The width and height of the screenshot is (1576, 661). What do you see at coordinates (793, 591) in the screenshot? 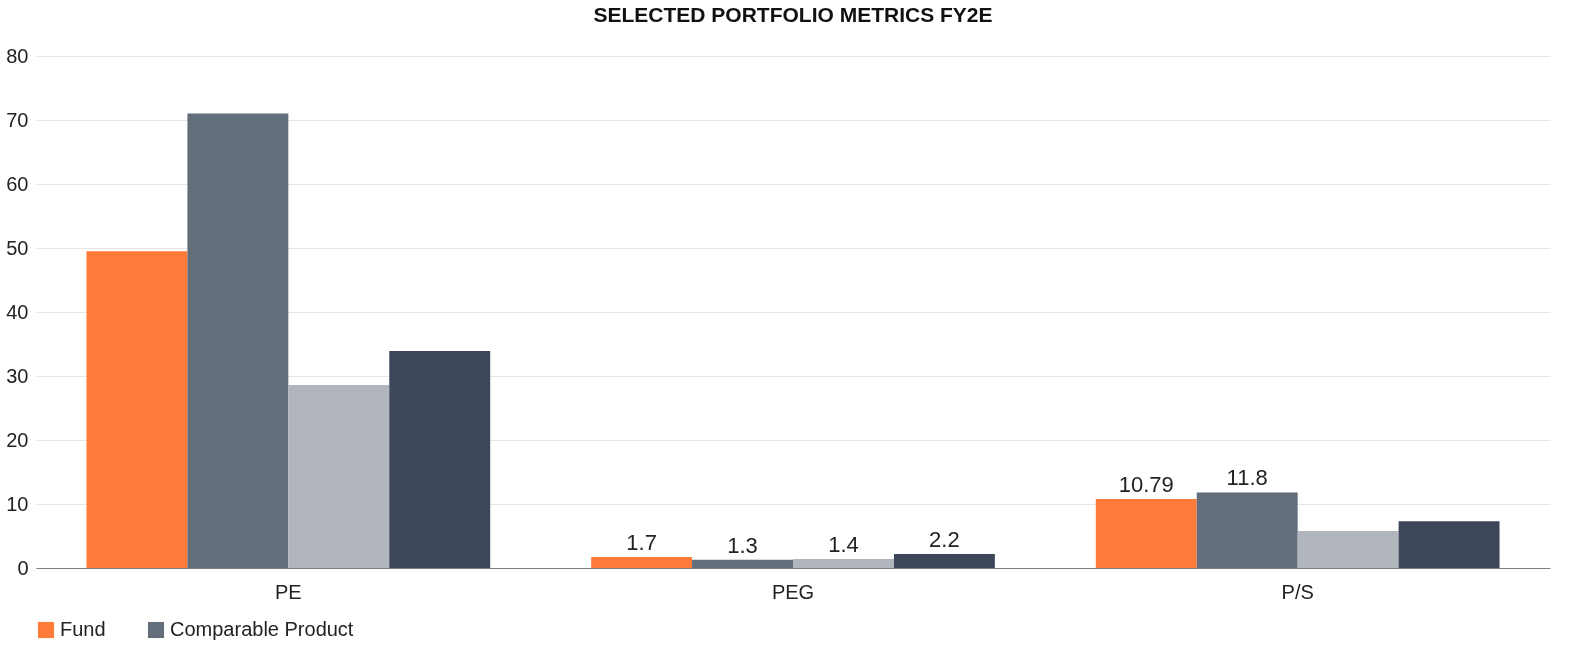
I see `x-tick-label: PEG` at bounding box center [793, 591].